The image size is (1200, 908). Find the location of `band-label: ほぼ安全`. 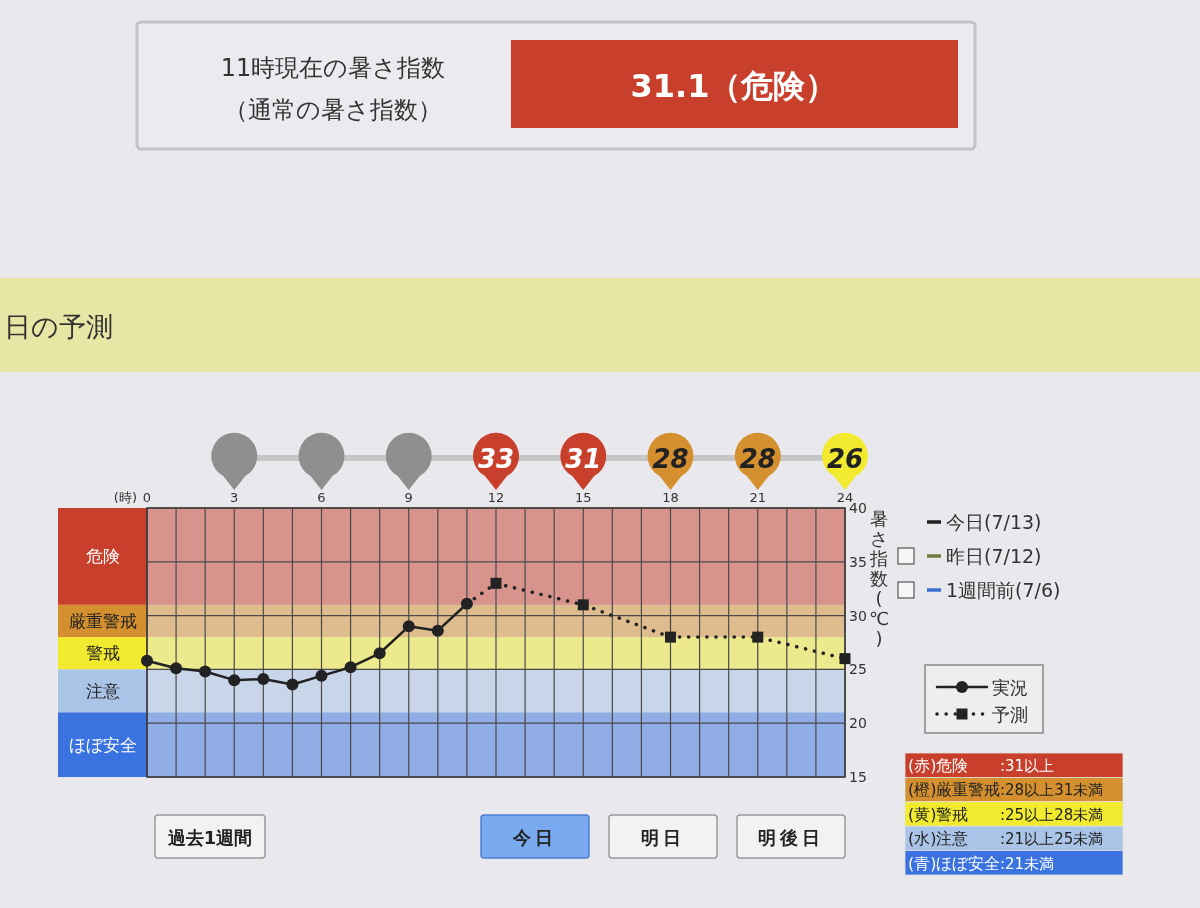

band-label: ほぼ安全 is located at coordinates (102, 744).